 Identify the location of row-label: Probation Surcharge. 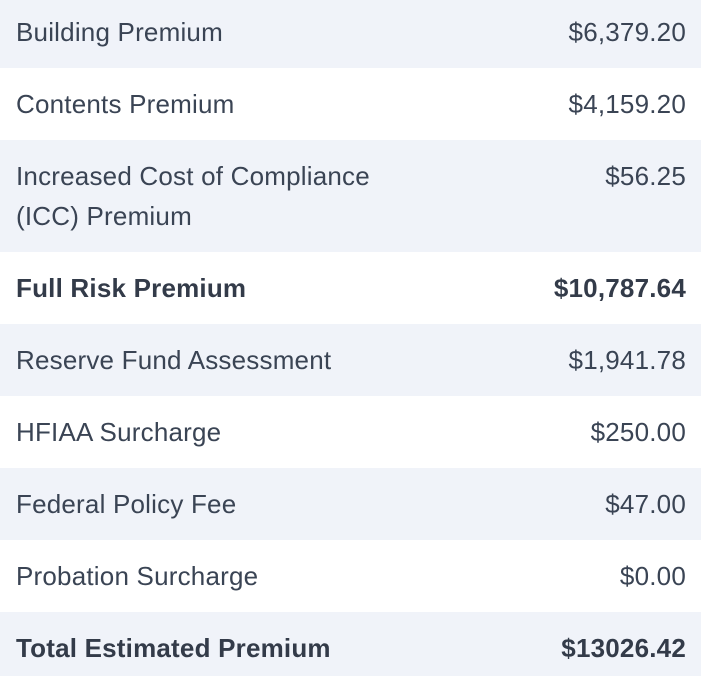
(137, 576).